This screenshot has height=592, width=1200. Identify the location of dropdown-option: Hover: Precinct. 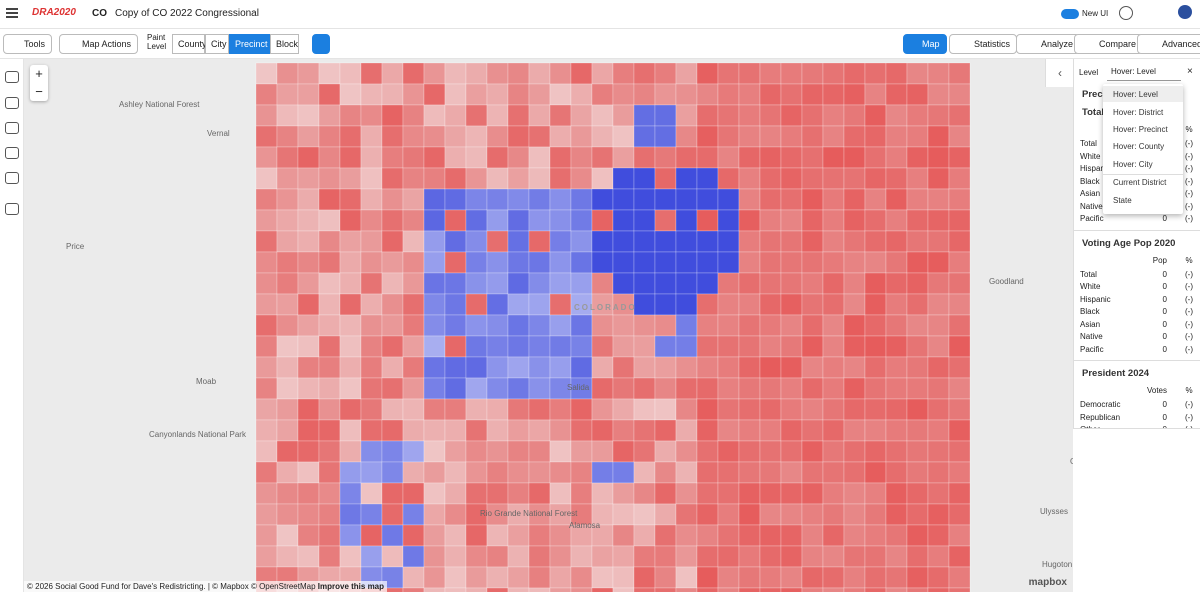
(1140, 129).